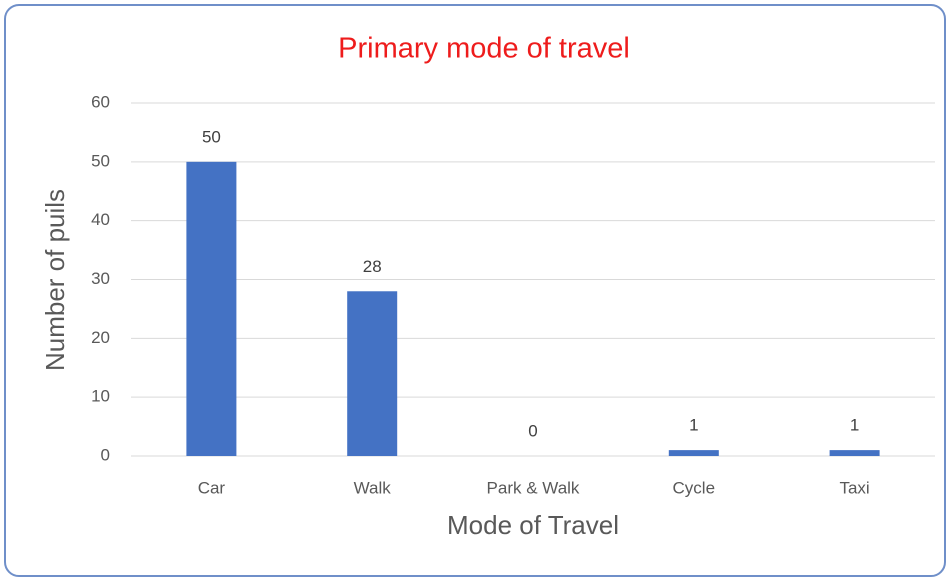  I want to click on y-axis-label: Number of puils, so click(55, 280).